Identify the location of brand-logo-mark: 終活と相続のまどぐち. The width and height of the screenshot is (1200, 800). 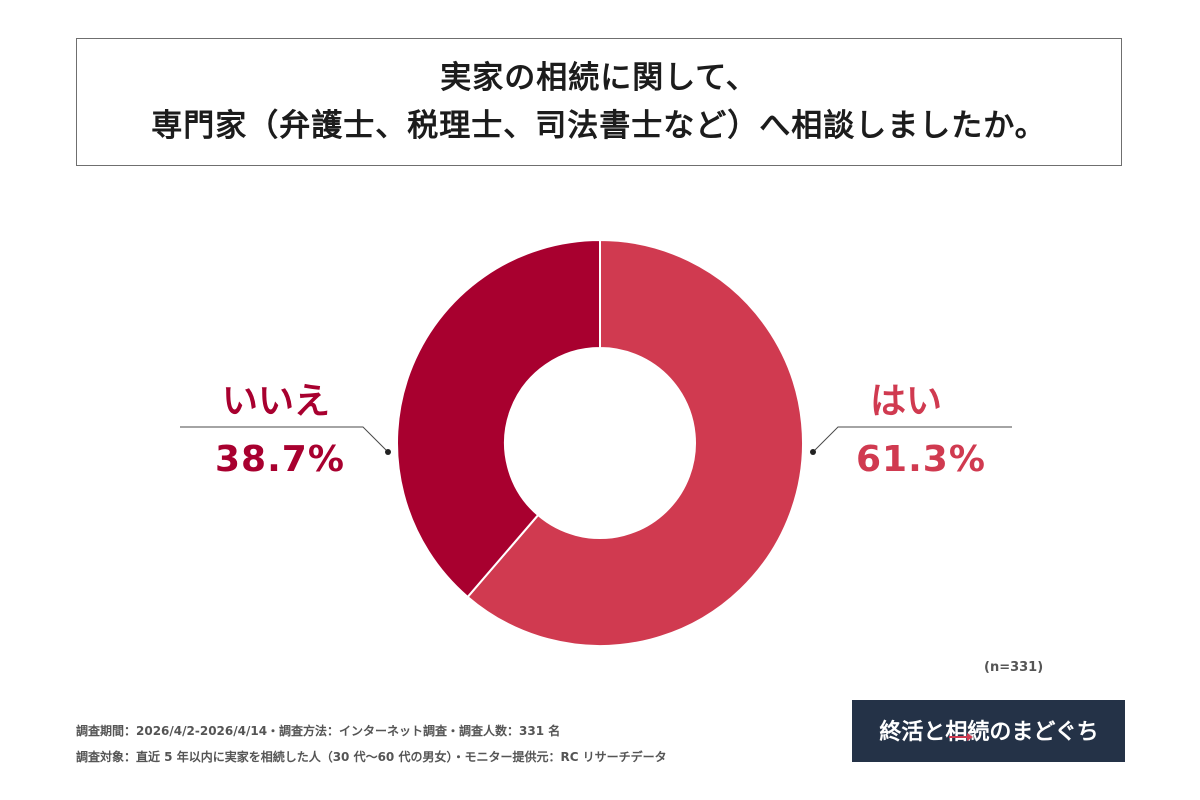
(988, 732).